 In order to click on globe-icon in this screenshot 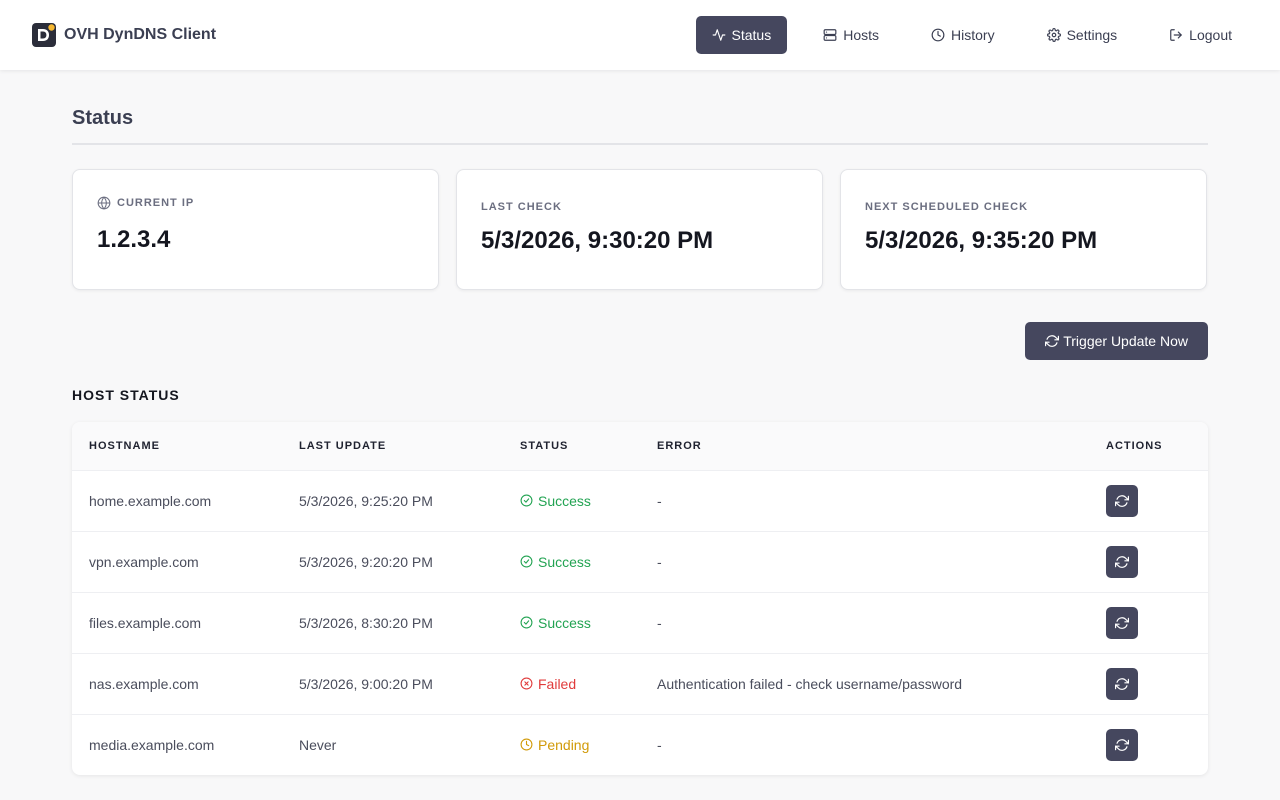, I will do `click(104, 203)`.